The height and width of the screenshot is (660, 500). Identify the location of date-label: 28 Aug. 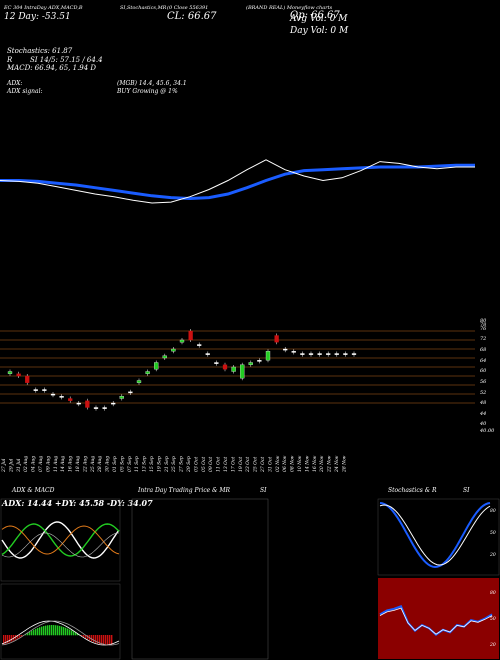
(100, 464).